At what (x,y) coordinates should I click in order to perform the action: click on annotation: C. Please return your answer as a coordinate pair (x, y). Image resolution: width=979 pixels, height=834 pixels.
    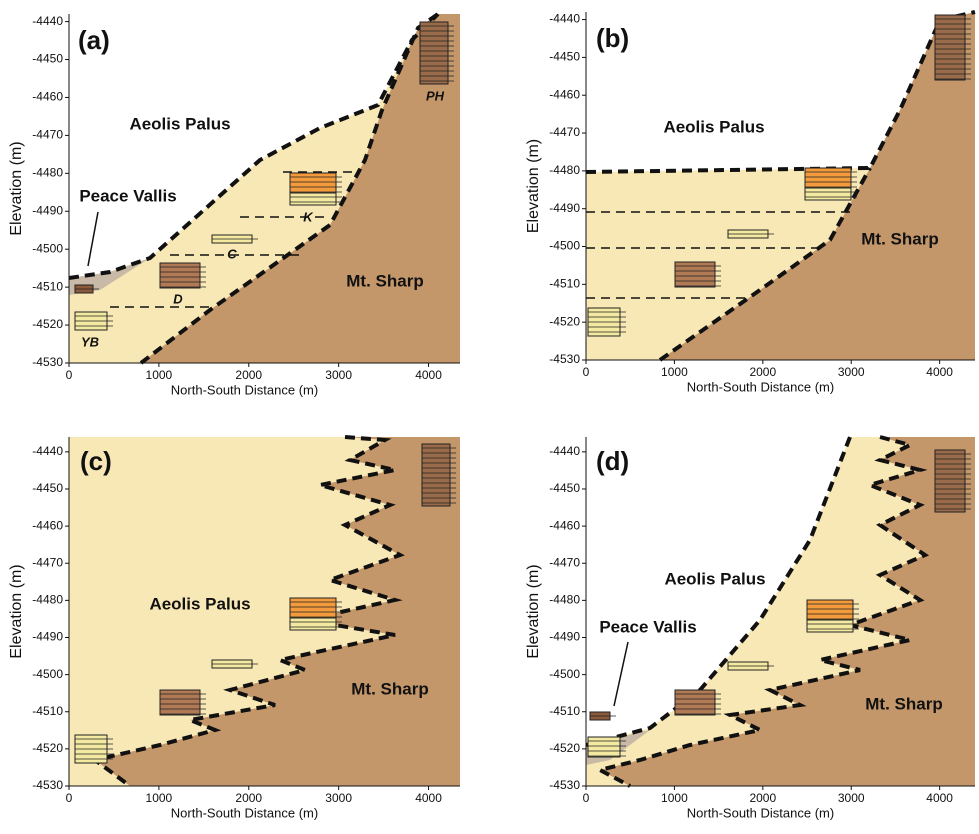
    Looking at the image, I should click on (232, 253).